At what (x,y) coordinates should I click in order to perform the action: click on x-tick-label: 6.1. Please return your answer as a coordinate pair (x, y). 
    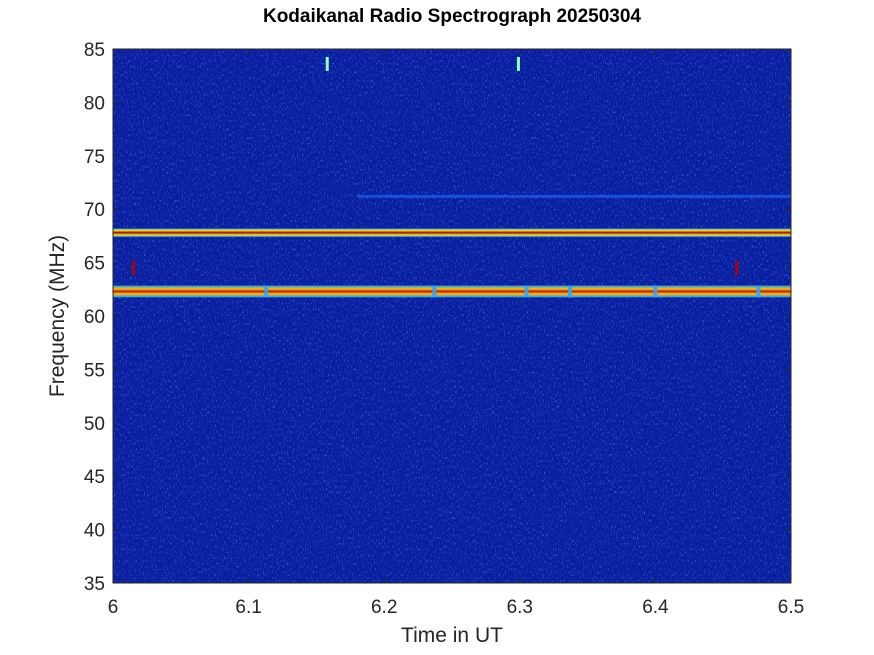
    Looking at the image, I should click on (248, 607).